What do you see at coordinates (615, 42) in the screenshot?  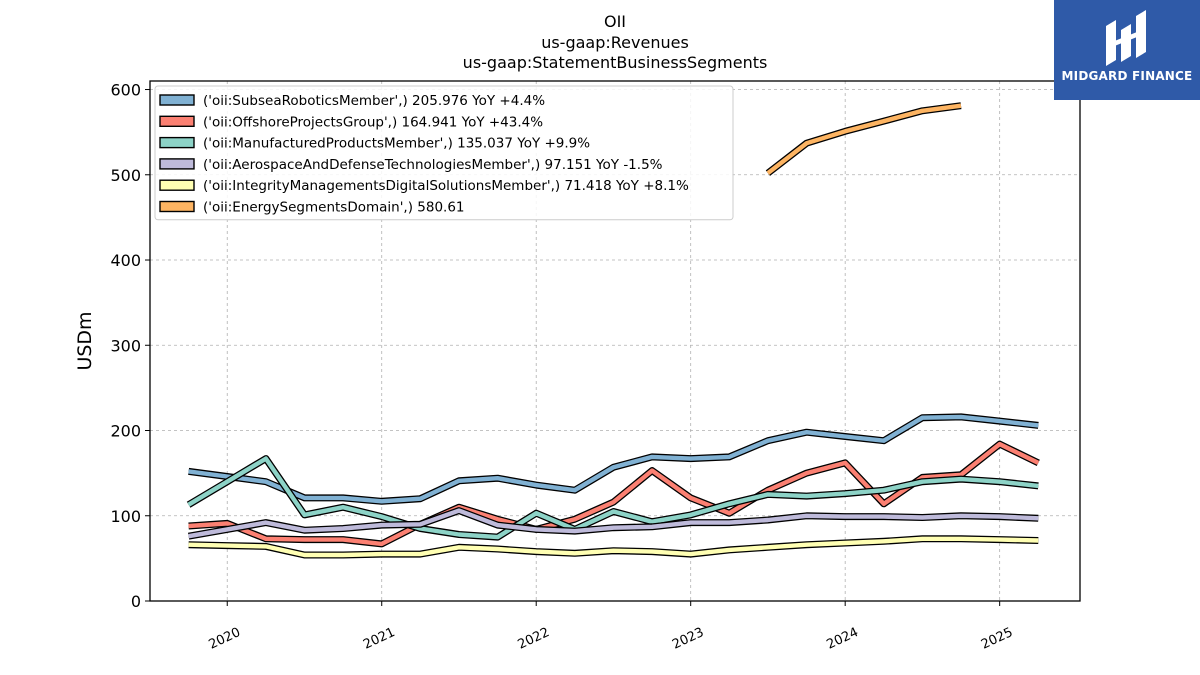 I see `chart-title-line-2: us-gaap:Revenues` at bounding box center [615, 42].